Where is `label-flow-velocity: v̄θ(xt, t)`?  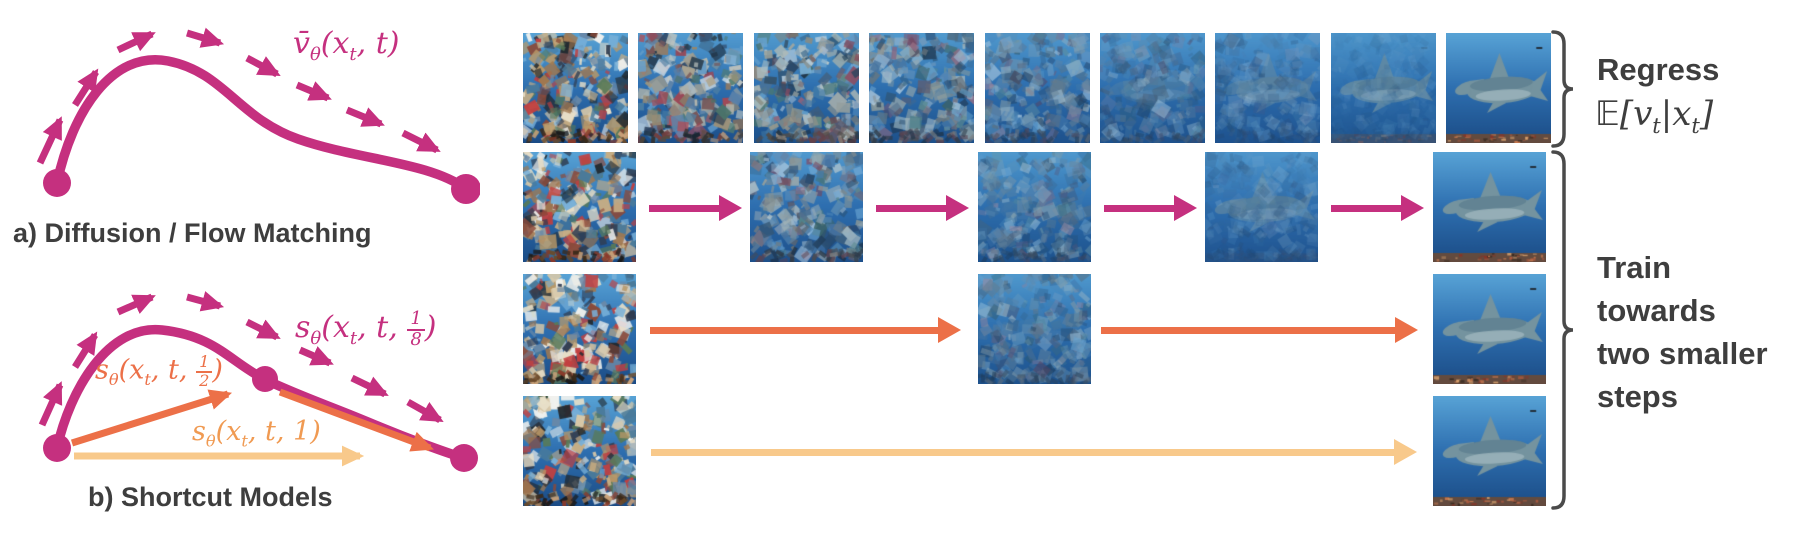 label-flow-velocity: v̄θ(xt, t) is located at coordinates (346, 45).